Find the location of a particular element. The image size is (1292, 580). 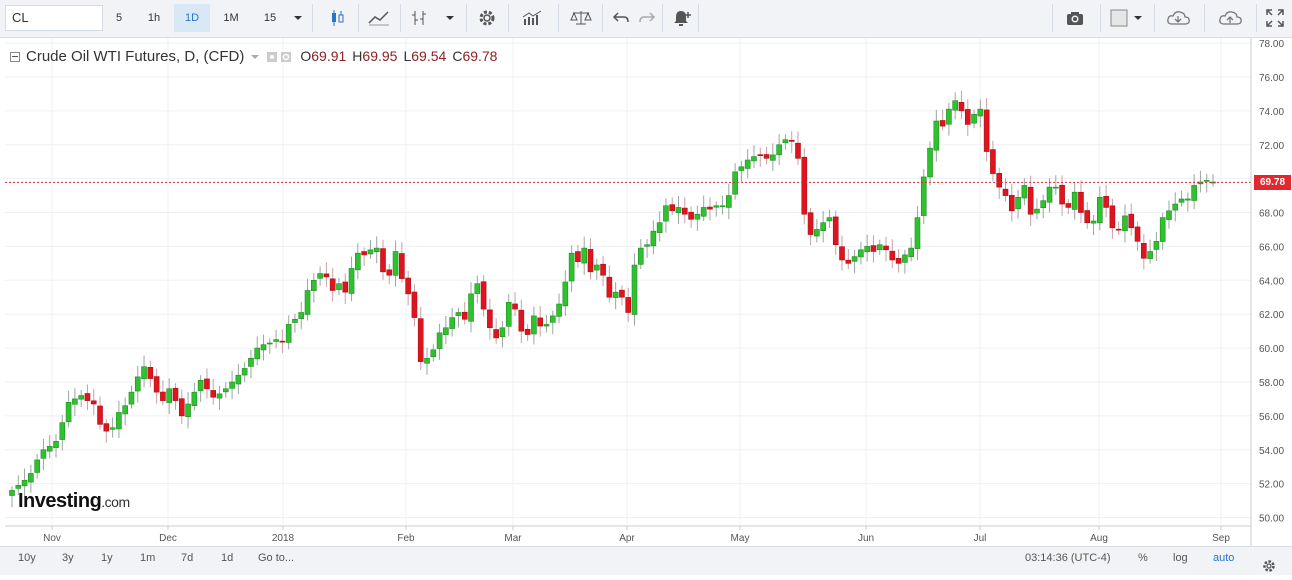

range-1m-button: 1m is located at coordinates (148, 558).